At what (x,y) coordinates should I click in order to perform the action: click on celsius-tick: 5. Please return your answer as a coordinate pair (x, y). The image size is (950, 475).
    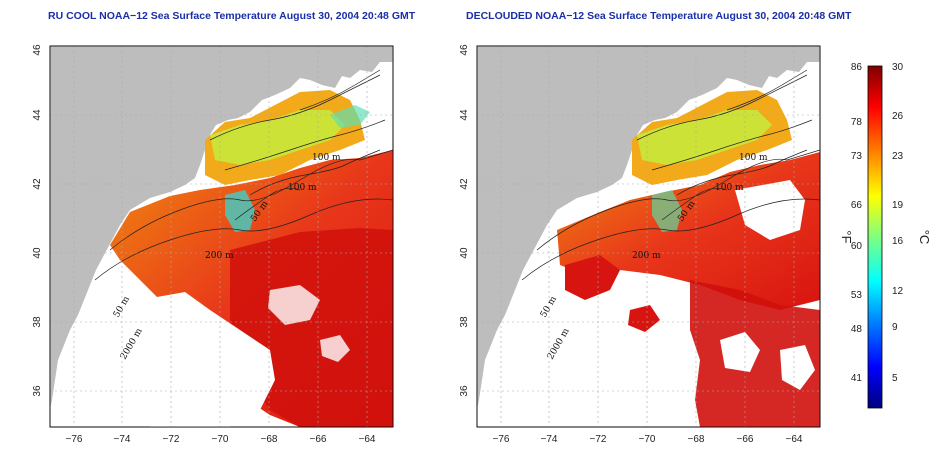
    Looking at the image, I should click on (895, 378).